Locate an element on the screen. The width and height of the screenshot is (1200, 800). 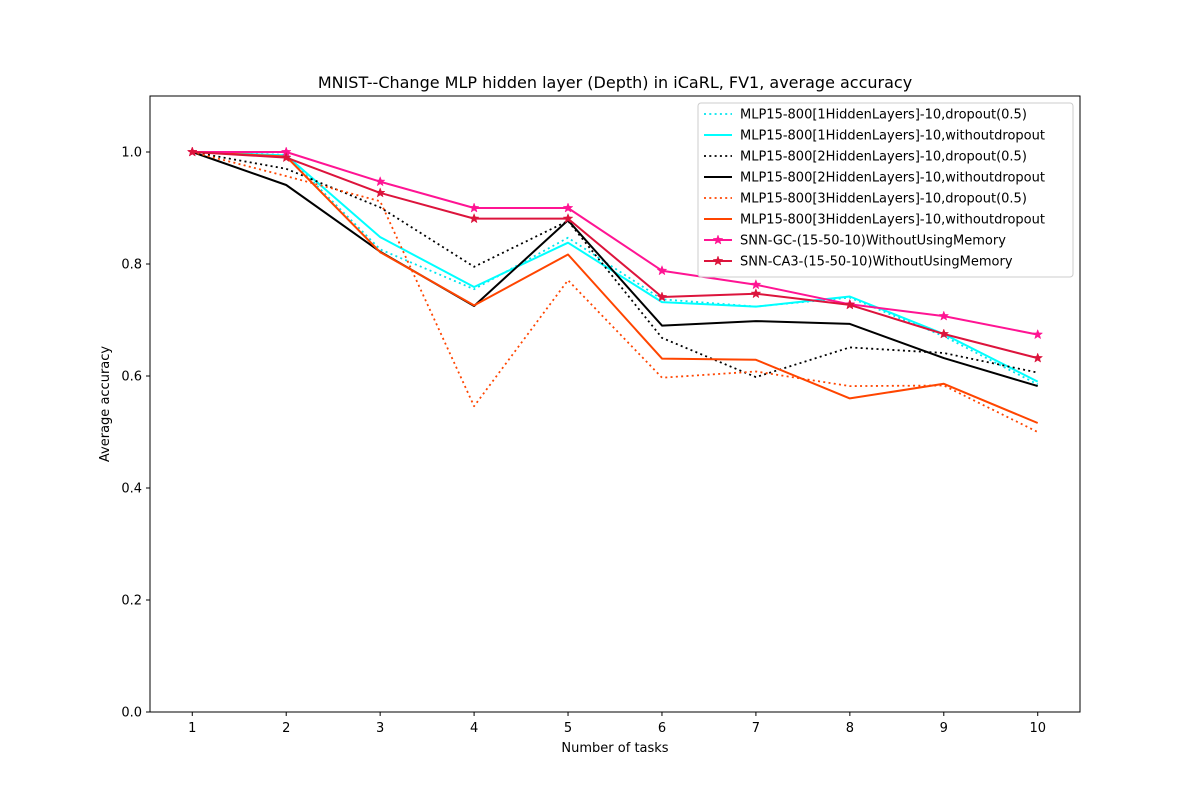
x-tick-label: 4 is located at coordinates (474, 728).